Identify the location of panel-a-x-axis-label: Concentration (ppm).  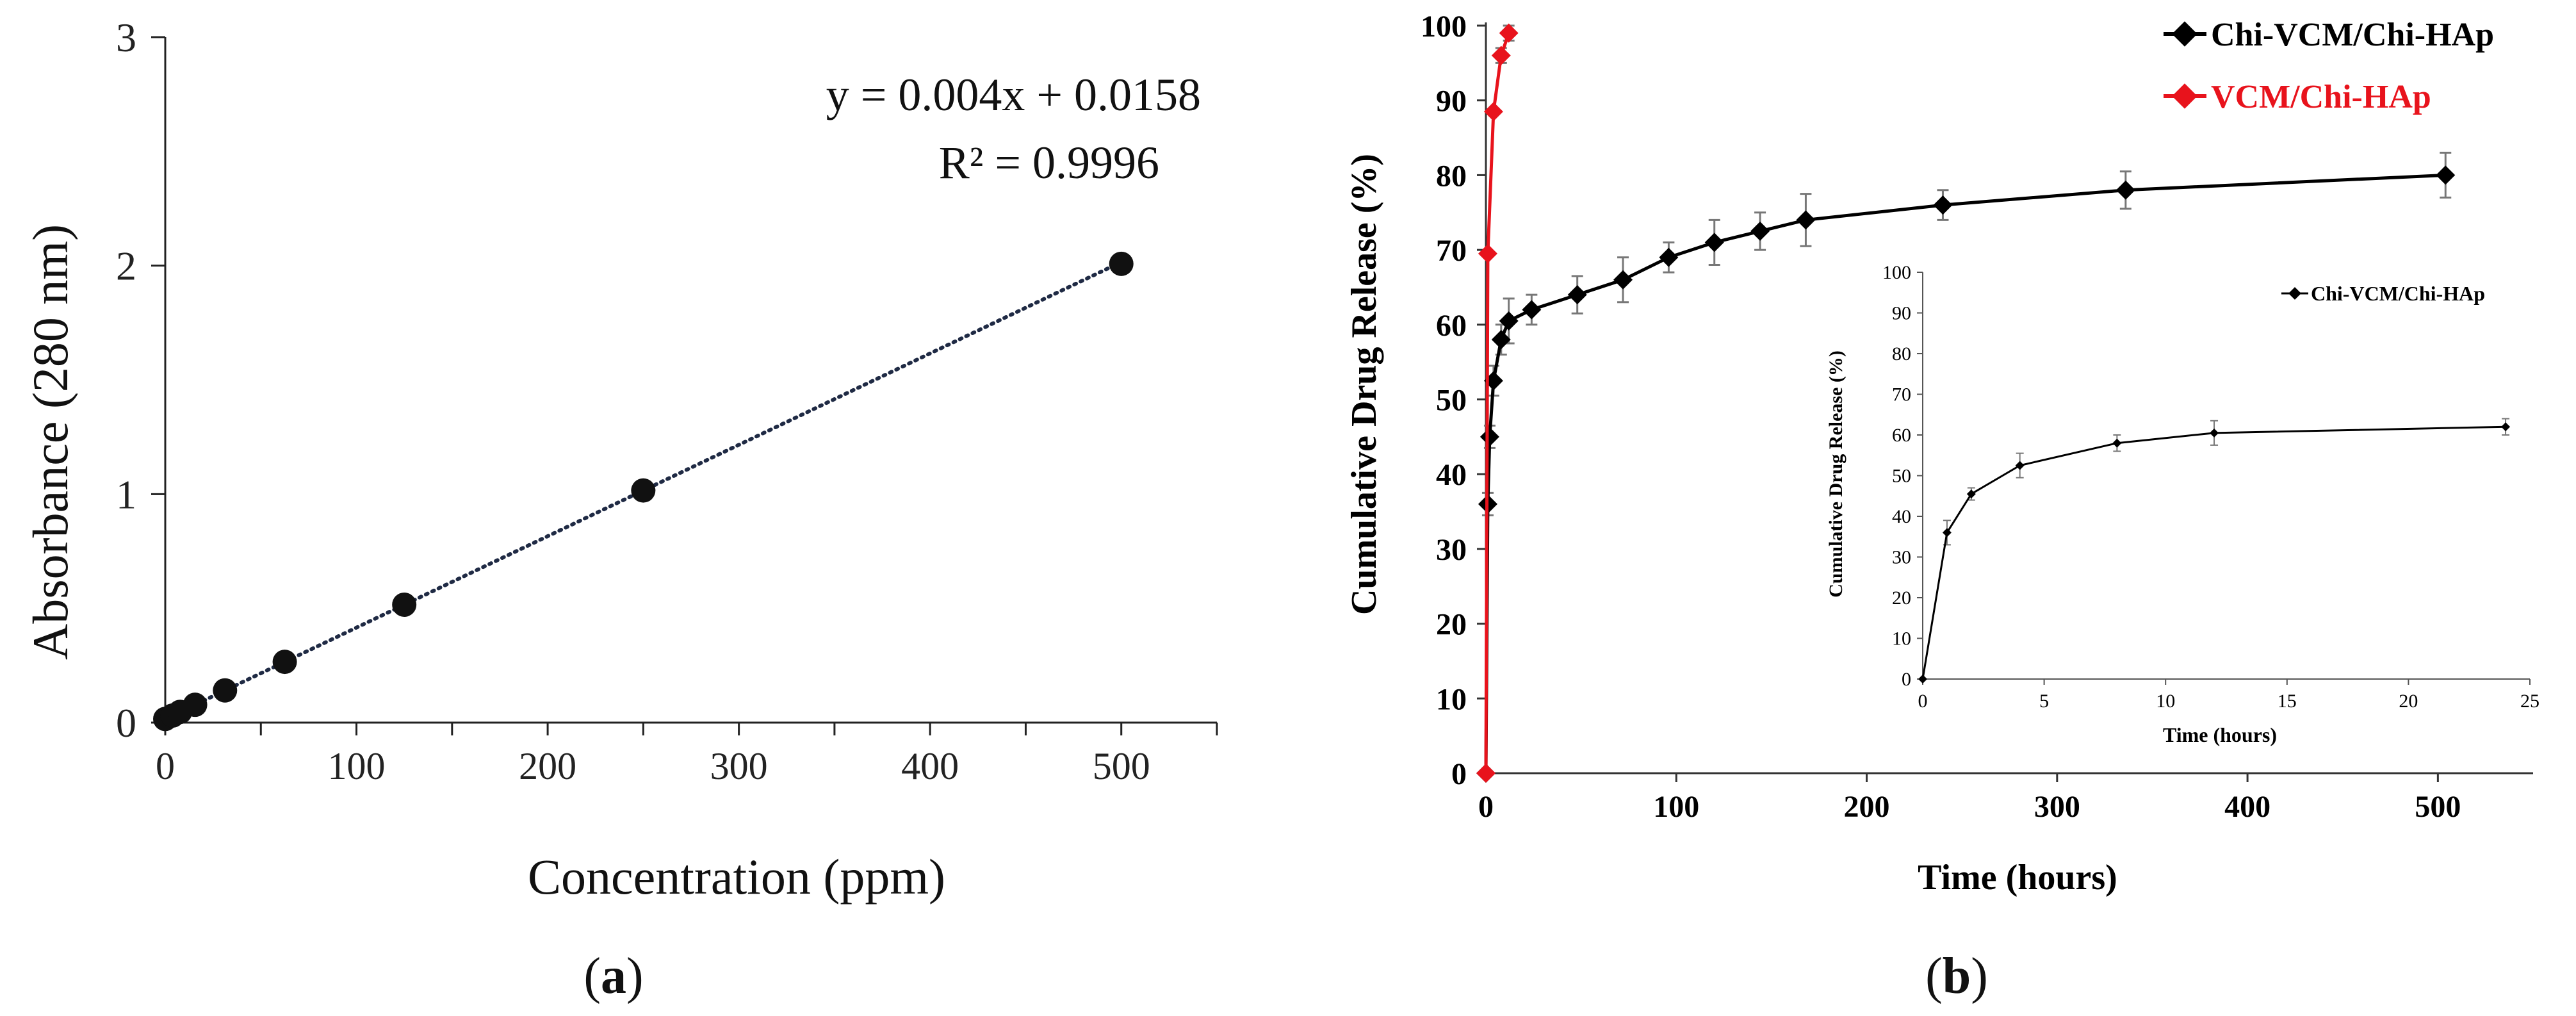
(736, 877).